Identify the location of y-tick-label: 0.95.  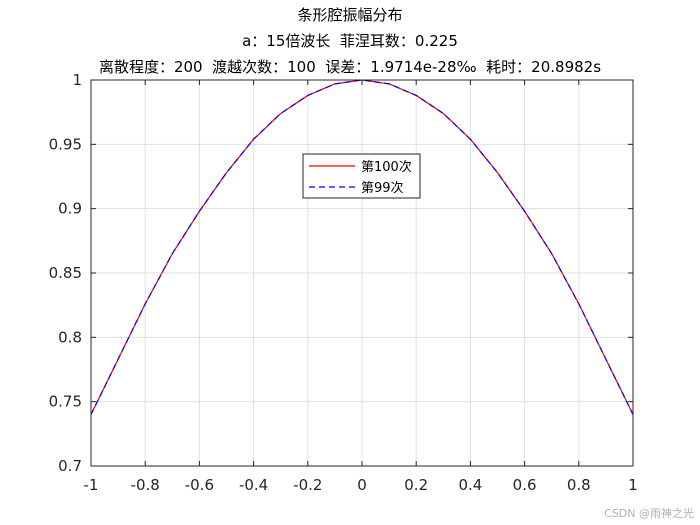
(65, 144).